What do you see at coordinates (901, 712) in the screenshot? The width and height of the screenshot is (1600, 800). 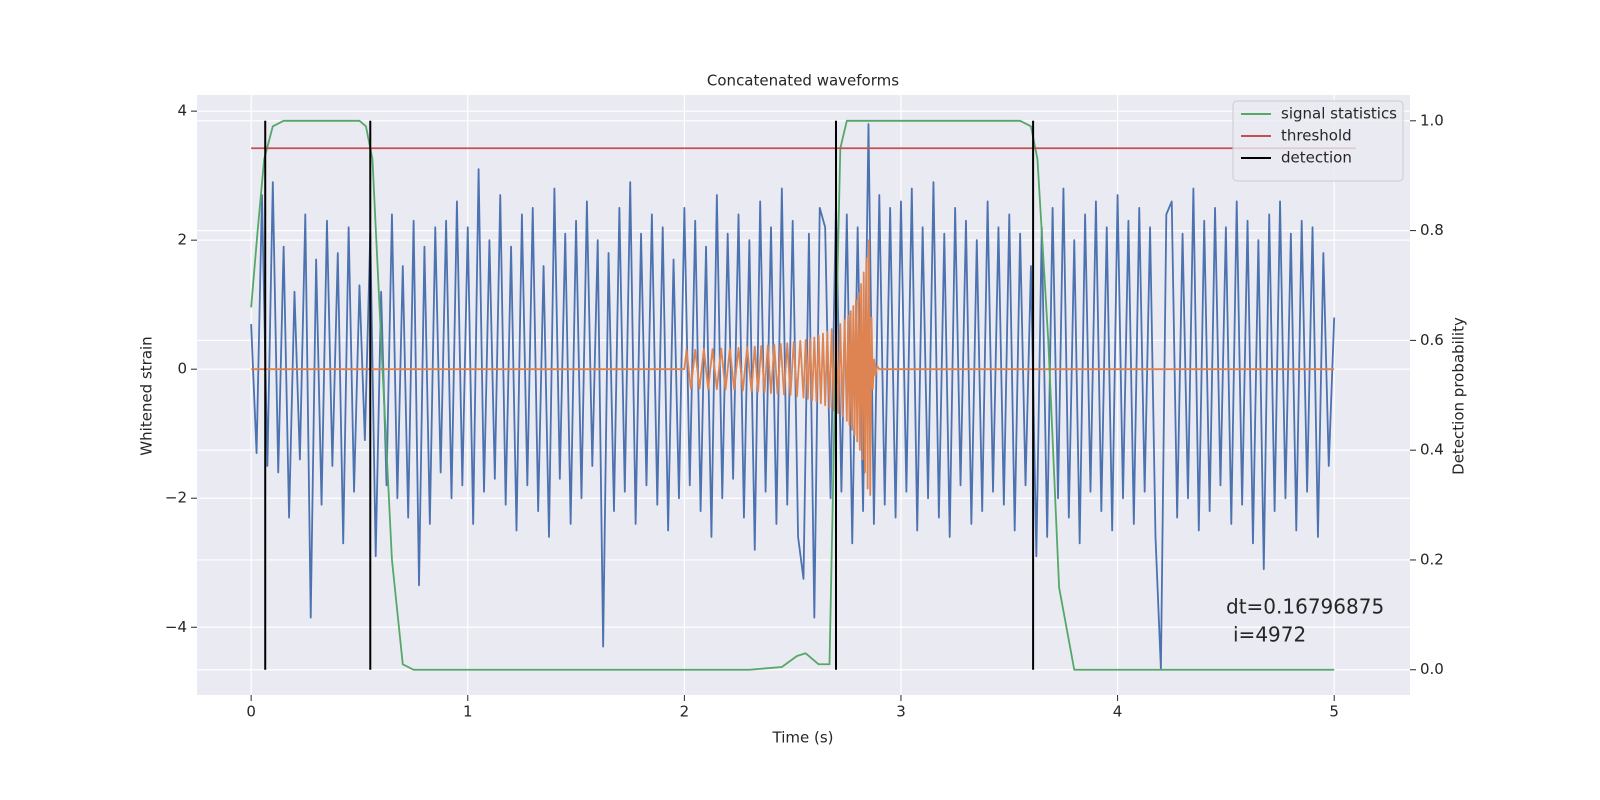 I see `x-tick-label: 3` at bounding box center [901, 712].